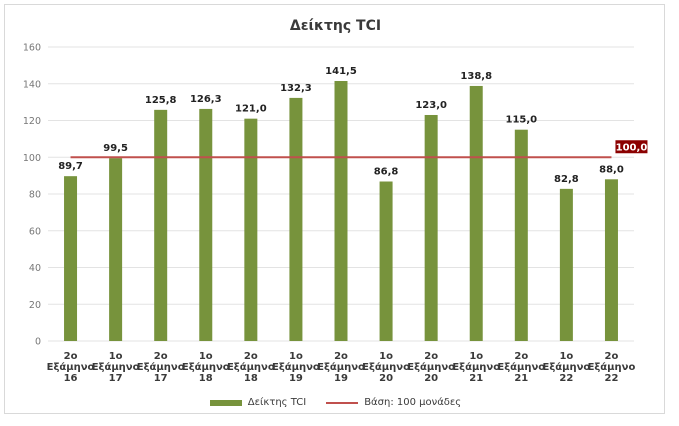  Describe the element at coordinates (431, 105) in the screenshot. I see `data-label: 123,0` at that location.